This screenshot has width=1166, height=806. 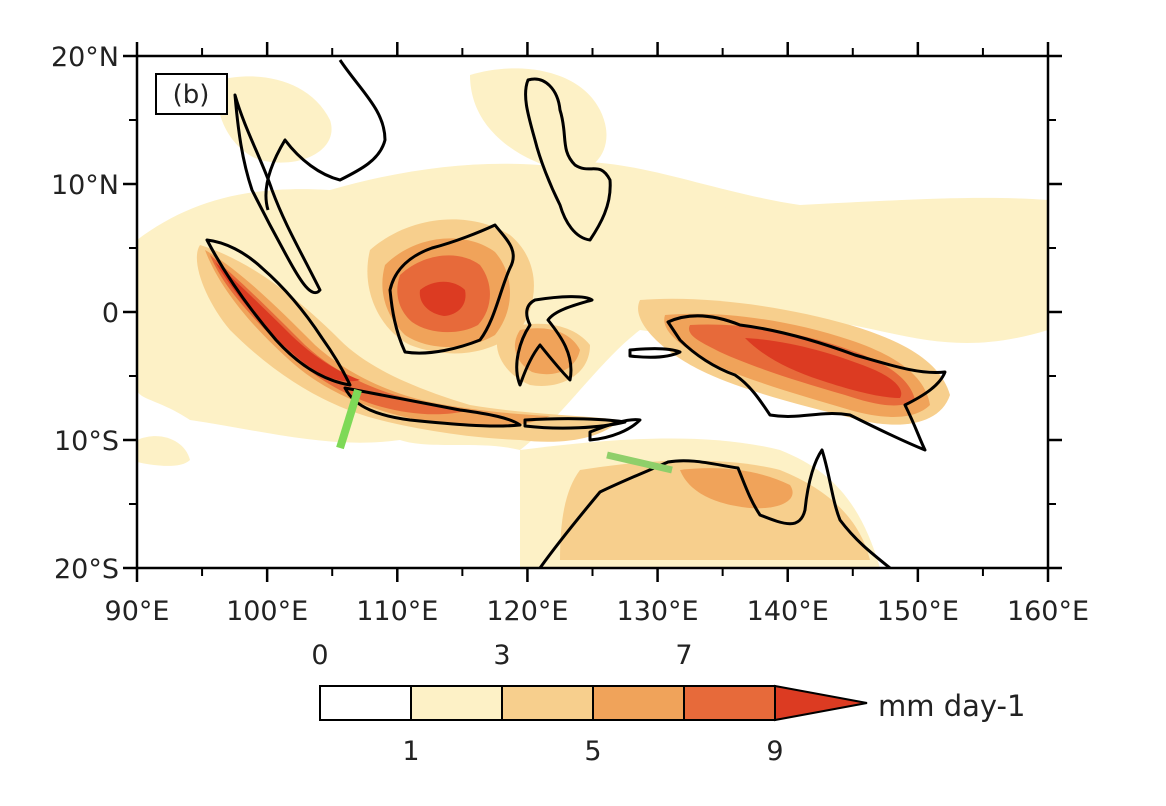 What do you see at coordinates (527, 611) in the screenshot?
I see `lon-tick-label: 120°E` at bounding box center [527, 611].